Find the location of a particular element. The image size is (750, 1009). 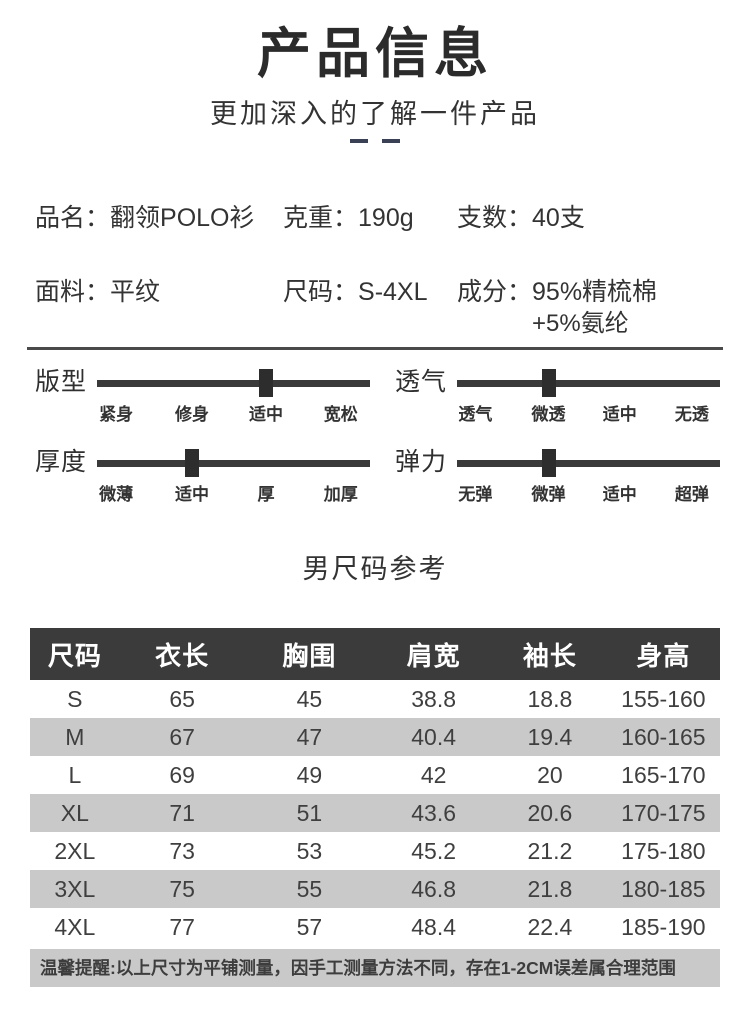

measurement-cell: 22.4 is located at coordinates (550, 926).